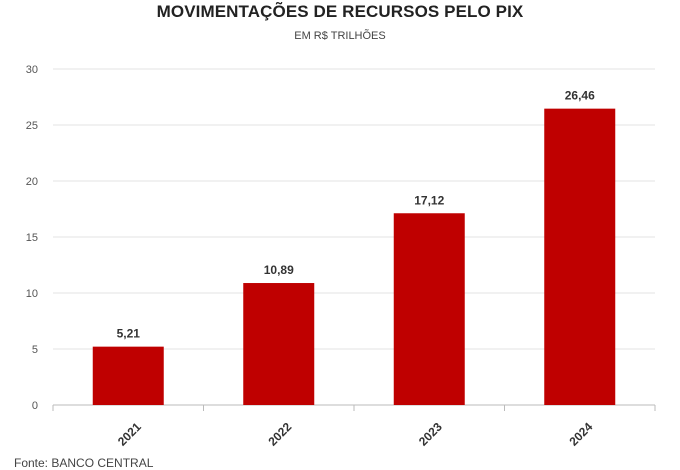  Describe the element at coordinates (430, 434) in the screenshot. I see `x-tick-label: 2023` at that location.